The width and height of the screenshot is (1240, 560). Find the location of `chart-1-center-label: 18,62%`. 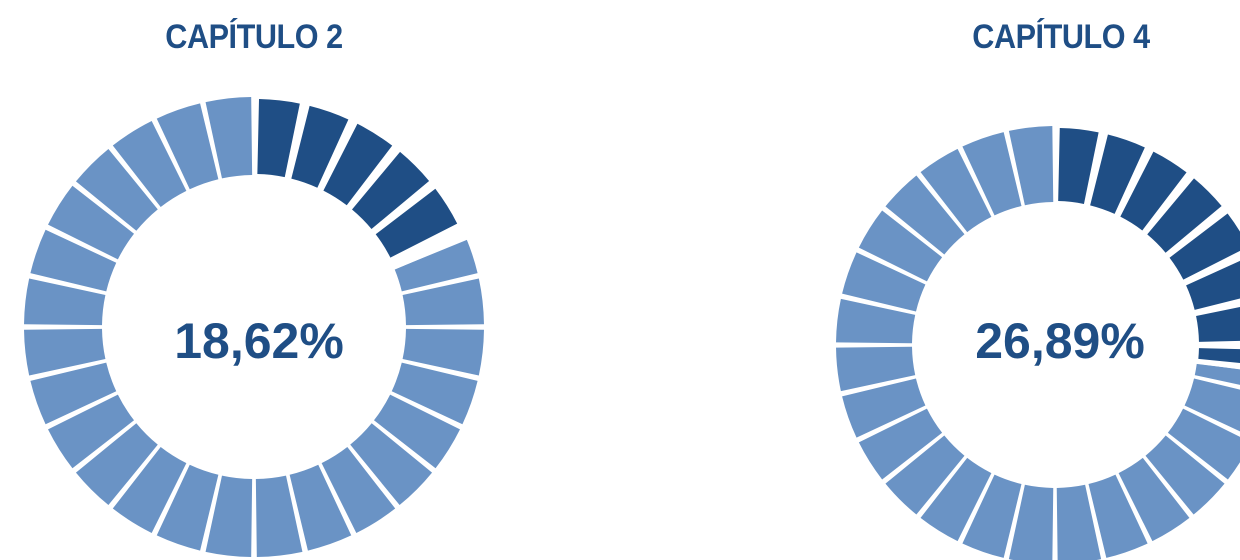

chart-1-center-label: 18,62% is located at coordinates (259, 341).